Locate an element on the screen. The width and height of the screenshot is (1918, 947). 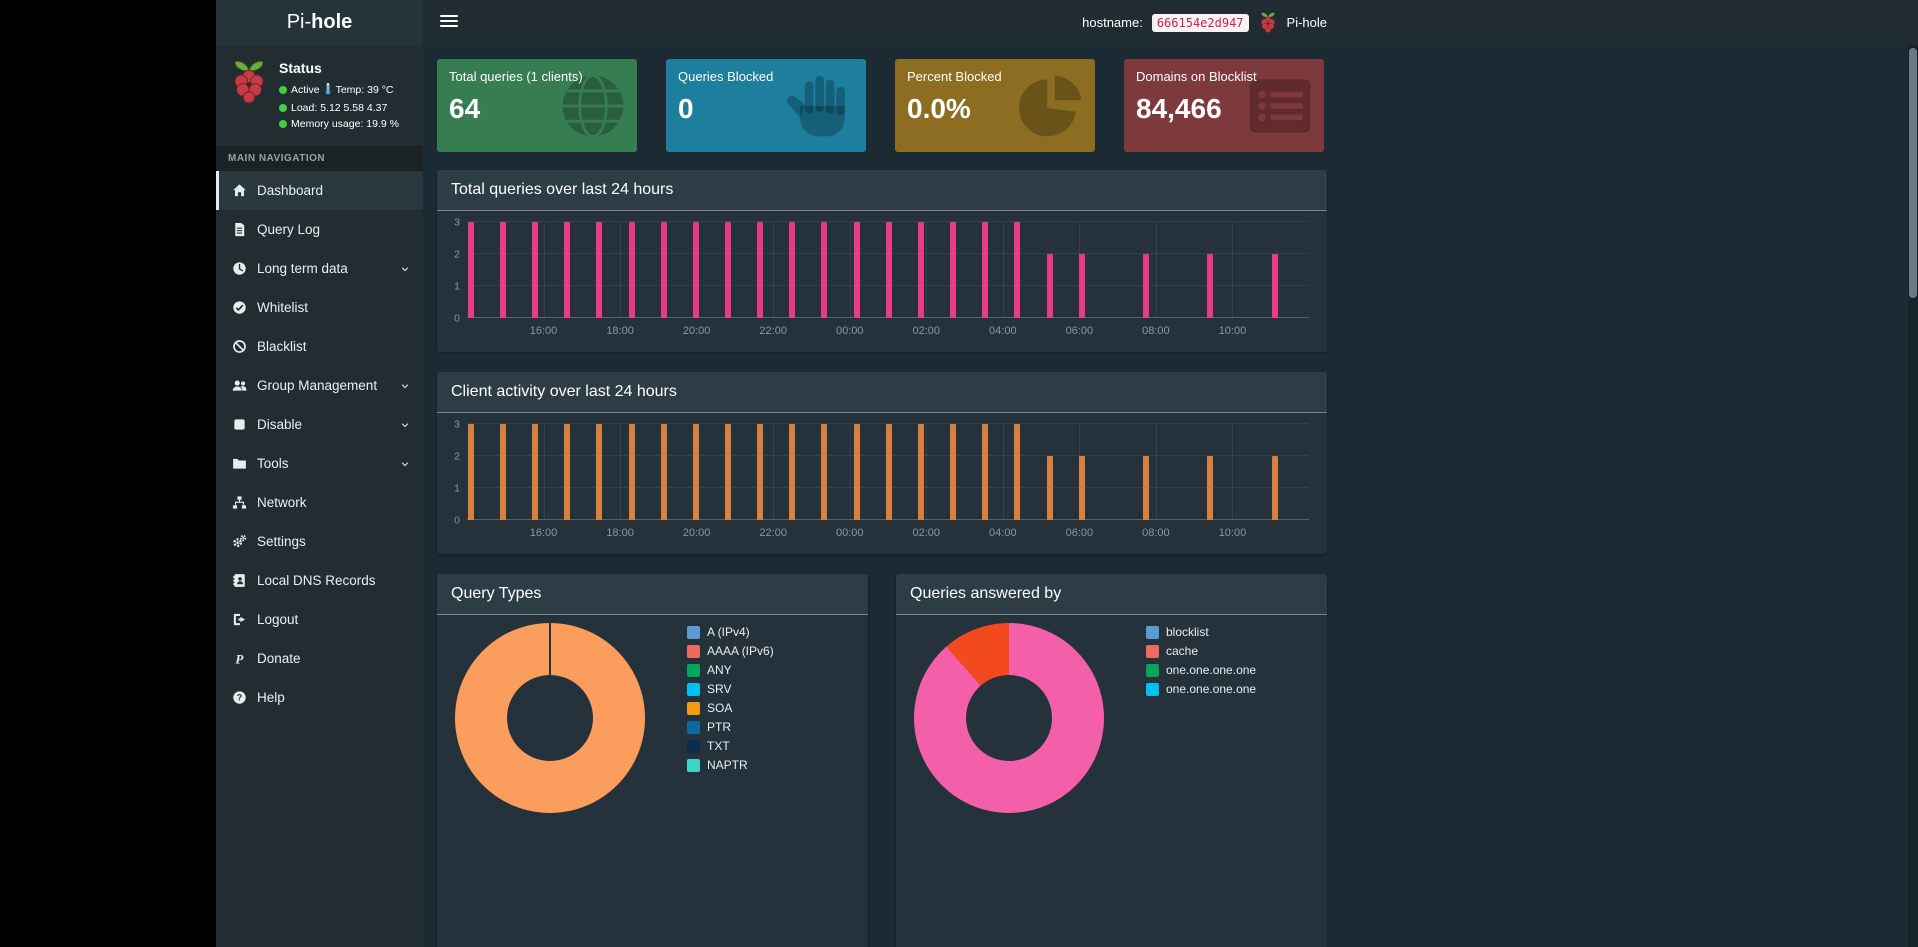
home-icon is located at coordinates (239, 190).